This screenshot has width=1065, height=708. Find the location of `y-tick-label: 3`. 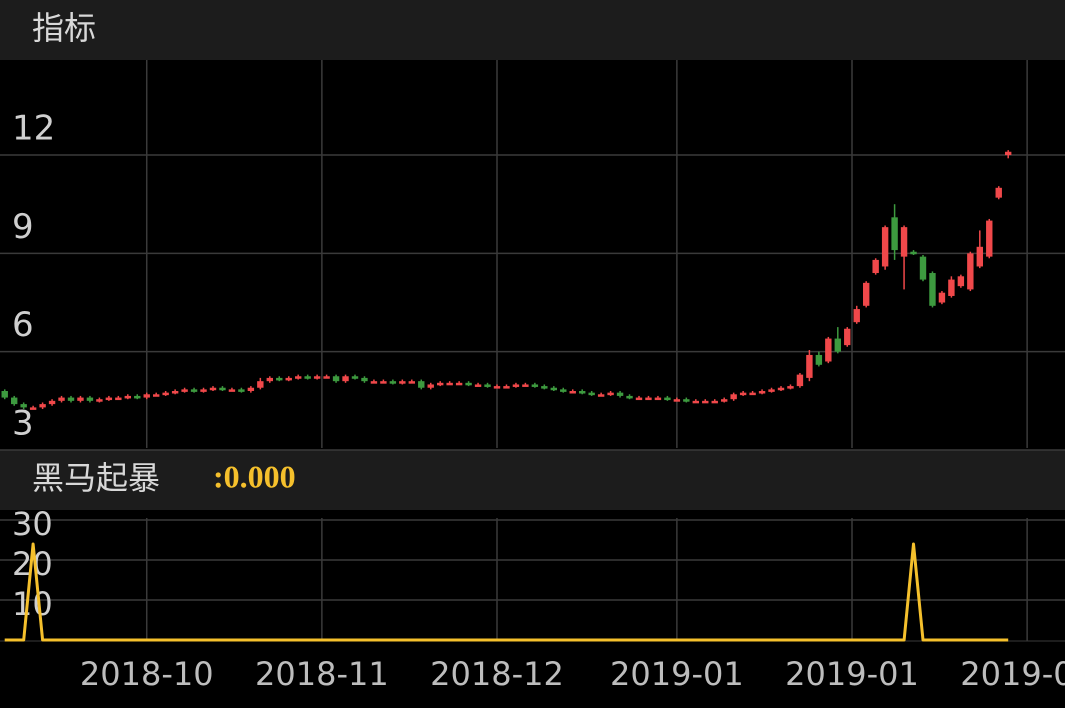

y-tick-label: 3 is located at coordinates (23, 424).